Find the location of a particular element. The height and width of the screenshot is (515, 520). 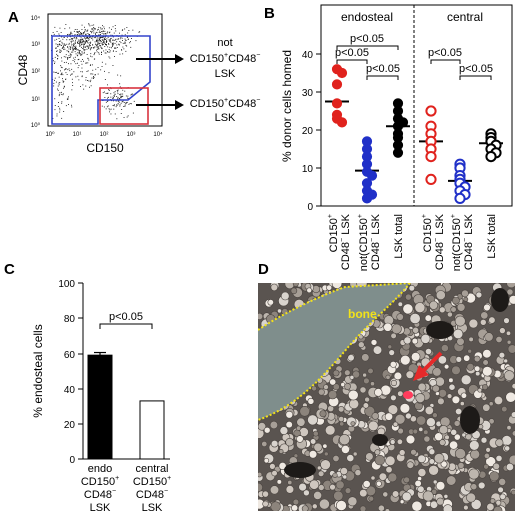

a-x-tick: 10¹ is located at coordinates (77, 135).